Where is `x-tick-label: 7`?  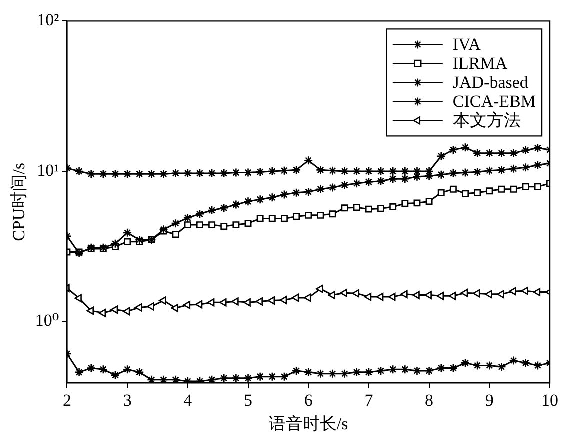 x-tick-label: 7 is located at coordinates (369, 400).